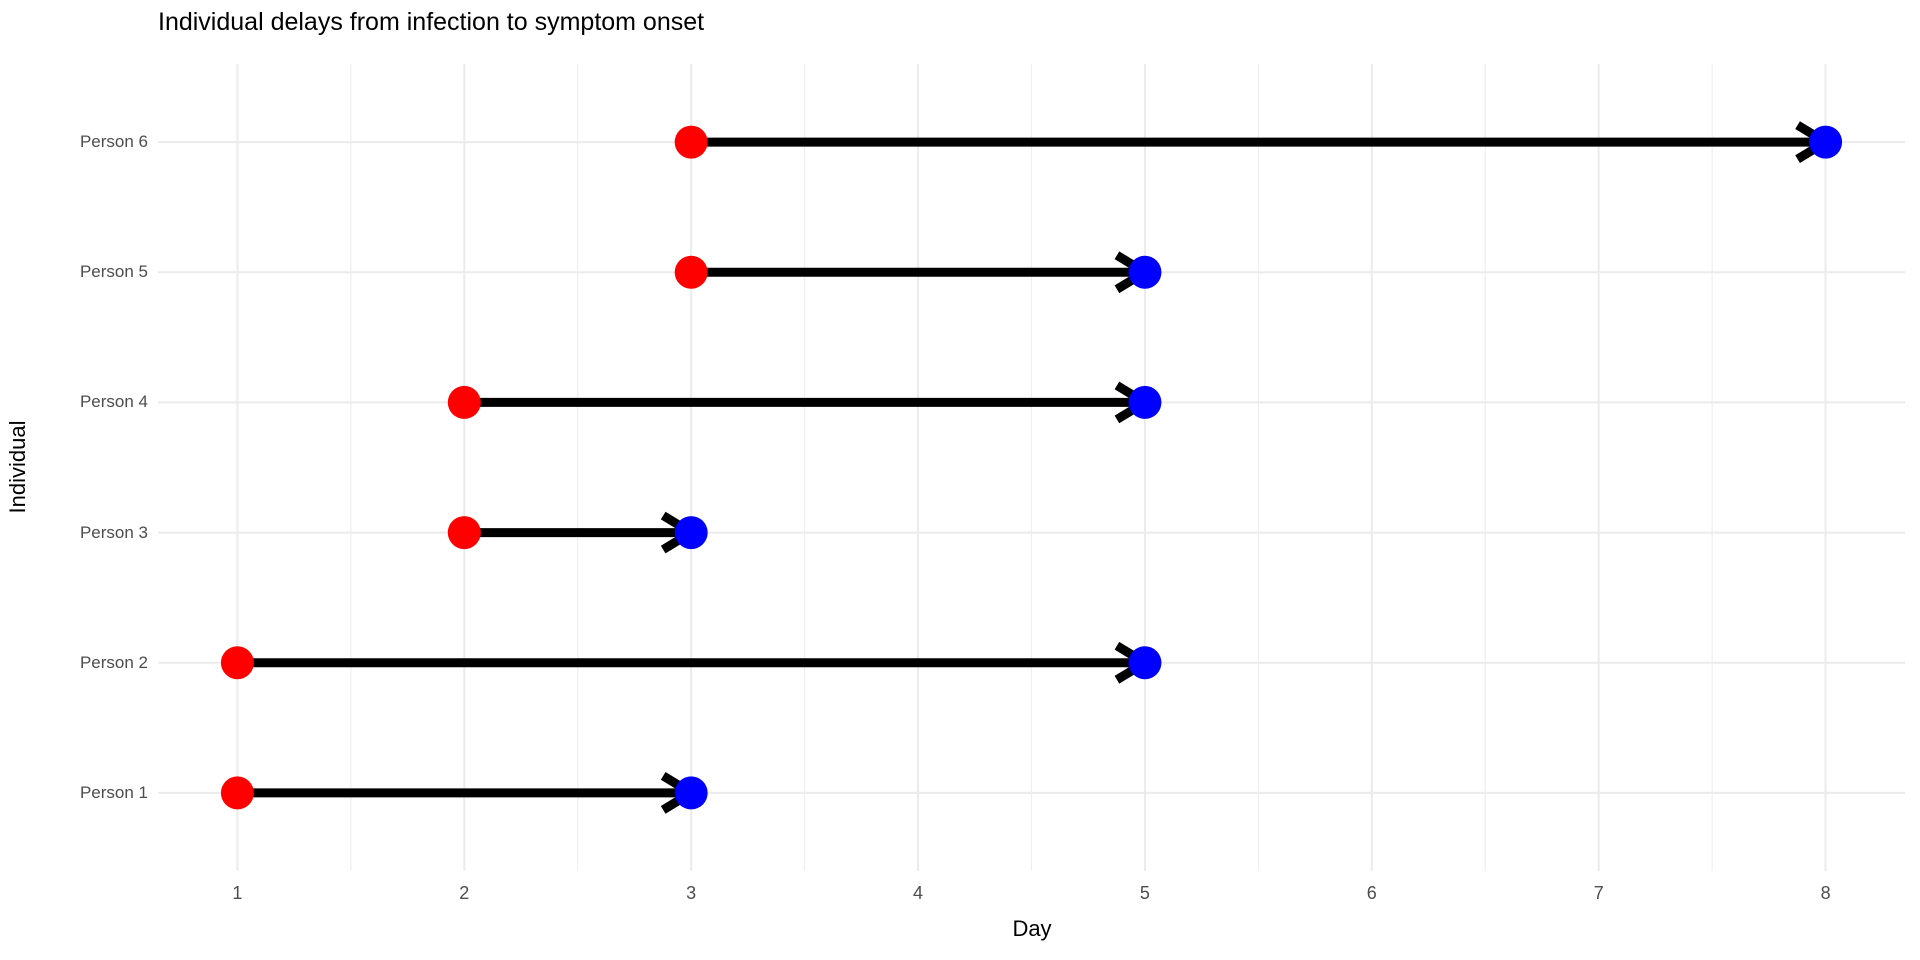  I want to click on x-axis-title: Day, so click(1032, 928).